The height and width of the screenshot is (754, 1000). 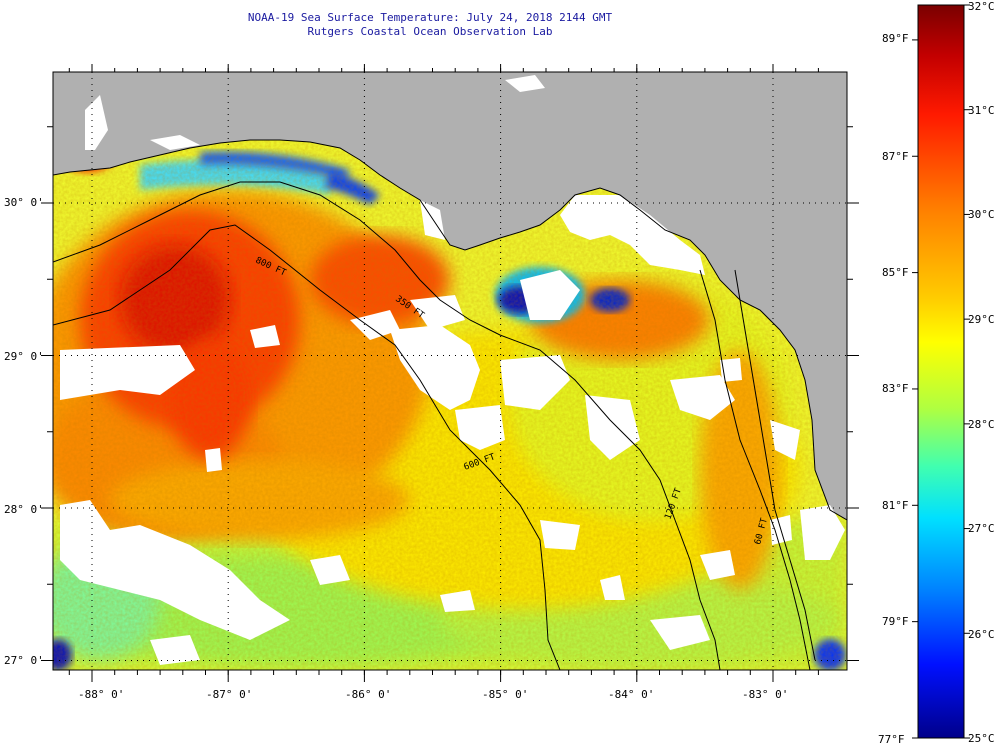 I want to click on colorbar-f-77: 77°F, so click(x=891, y=739).